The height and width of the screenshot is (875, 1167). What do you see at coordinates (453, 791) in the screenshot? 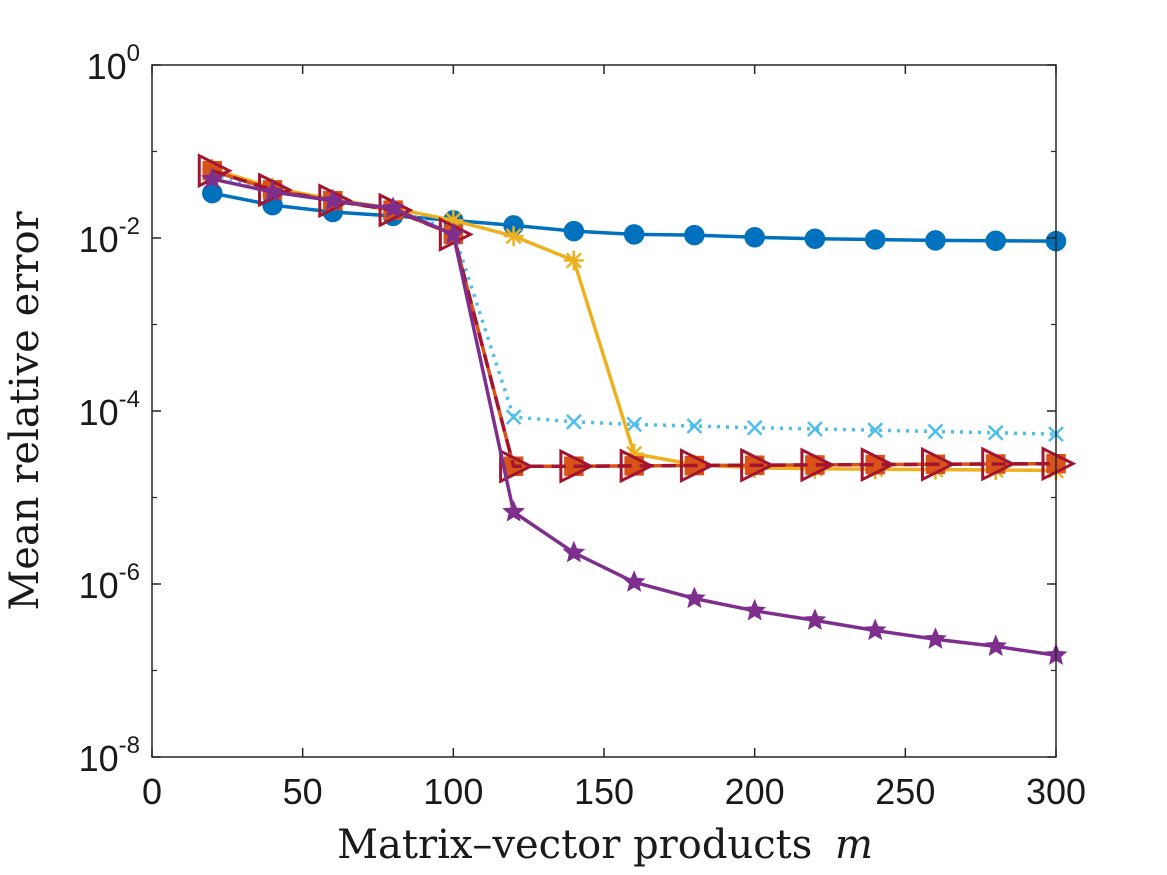
I see `x-tick-label: 100` at bounding box center [453, 791].